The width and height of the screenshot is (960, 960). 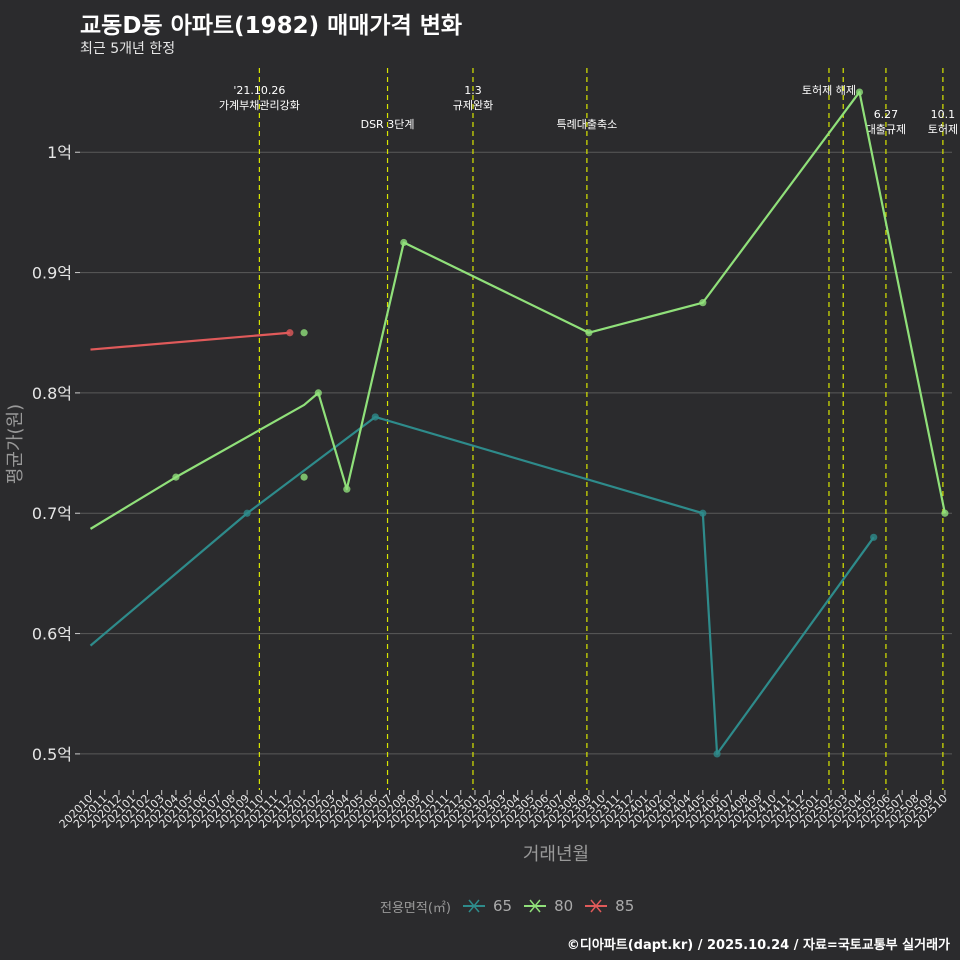 What do you see at coordinates (52, 273) in the screenshot?
I see `y-tick-label: 0.9억` at bounding box center [52, 273].